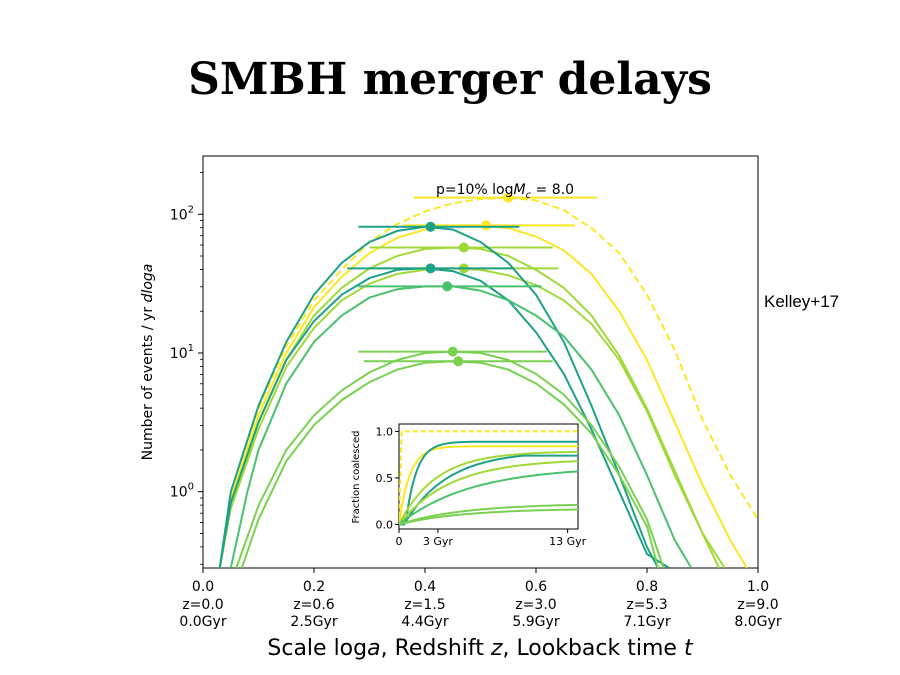  I want to click on inset-y-tick-label-0: 0.0, so click(385, 524).